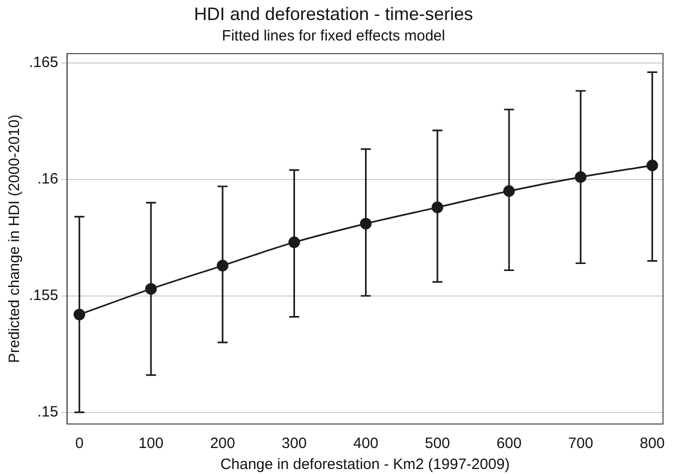 This screenshot has width=677, height=474. What do you see at coordinates (652, 443) in the screenshot?
I see `x-tick-label: 800` at bounding box center [652, 443].